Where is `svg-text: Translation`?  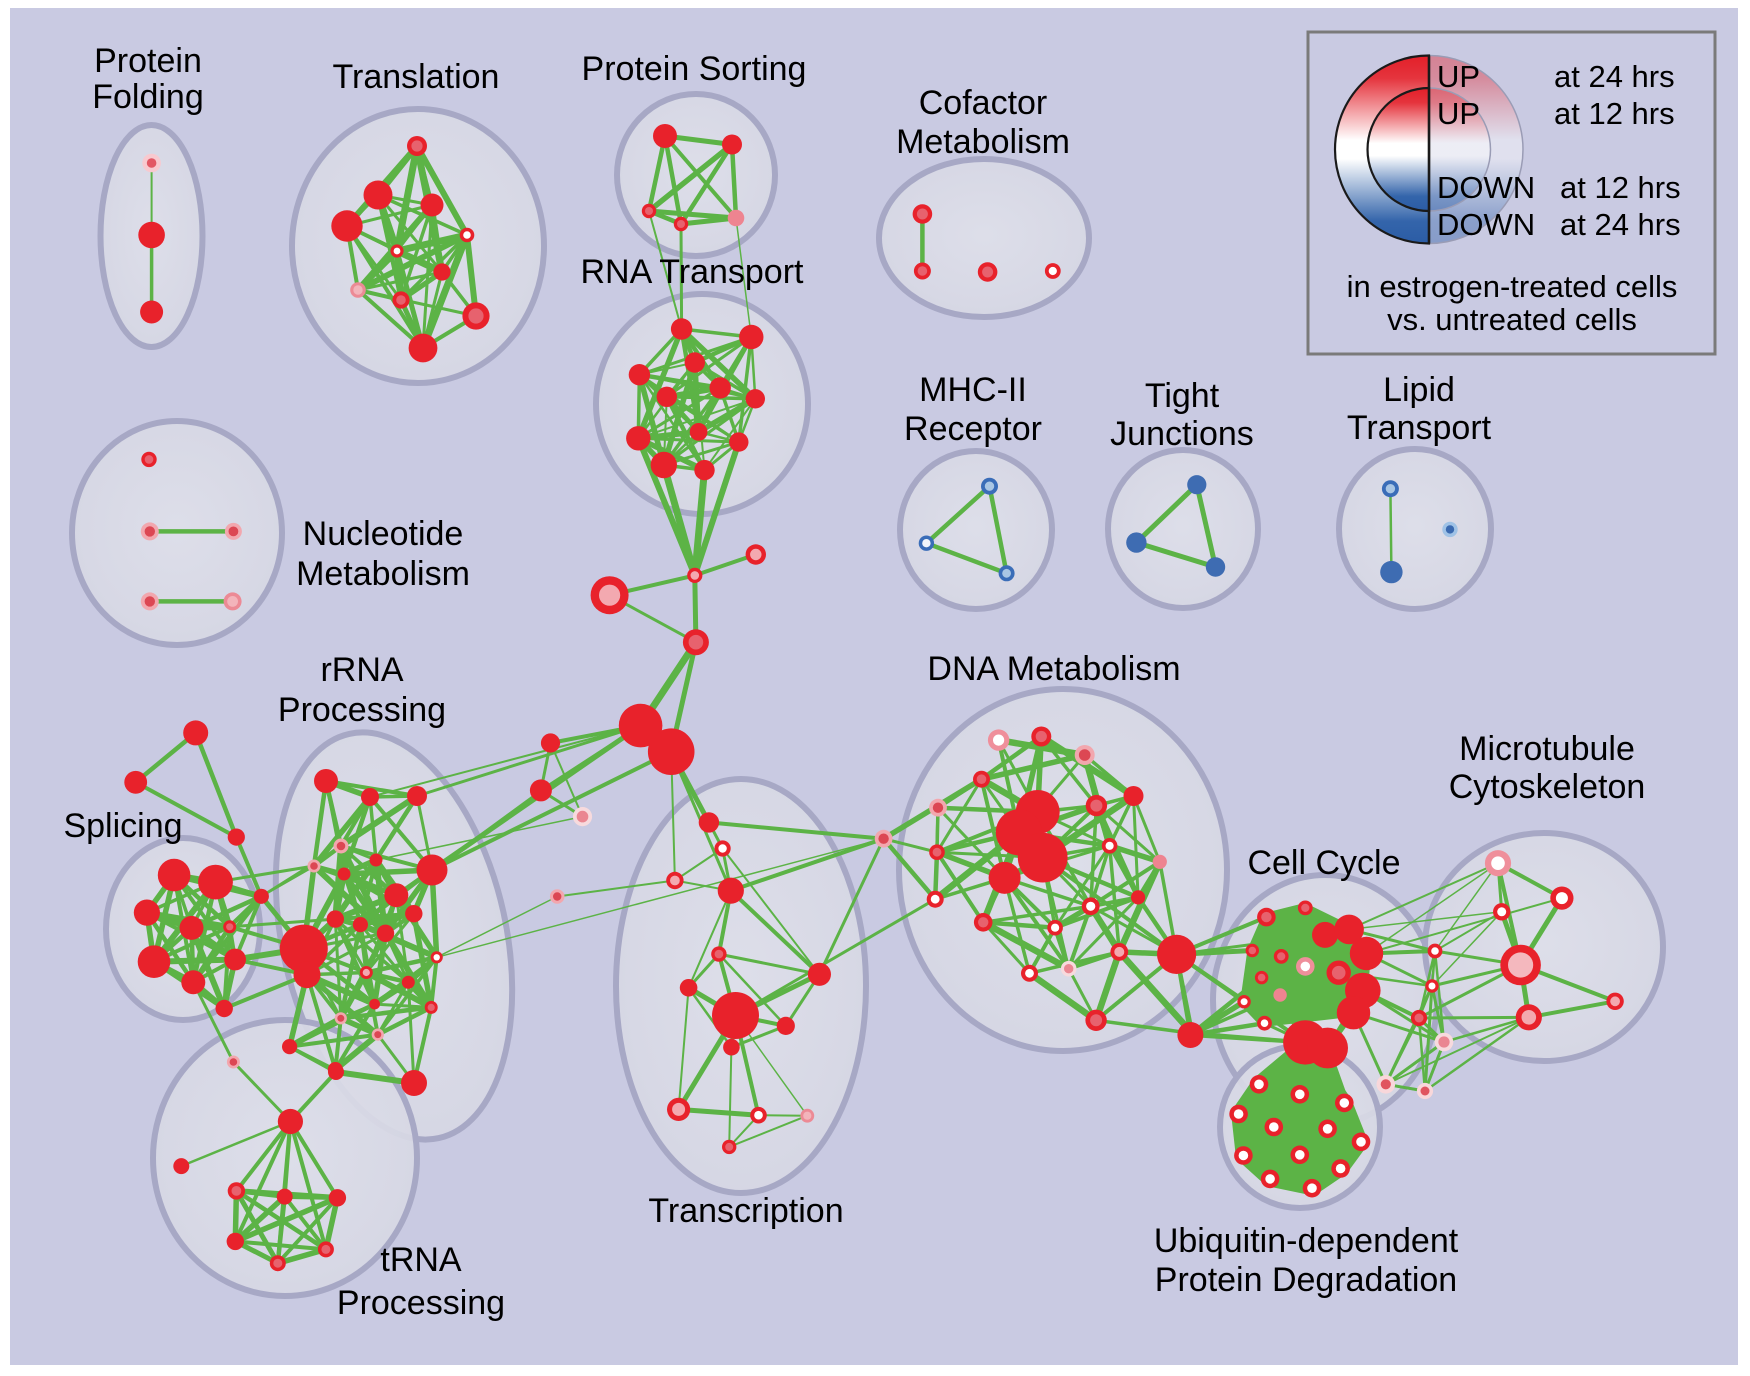 svg-text: Translation is located at coordinates (416, 77).